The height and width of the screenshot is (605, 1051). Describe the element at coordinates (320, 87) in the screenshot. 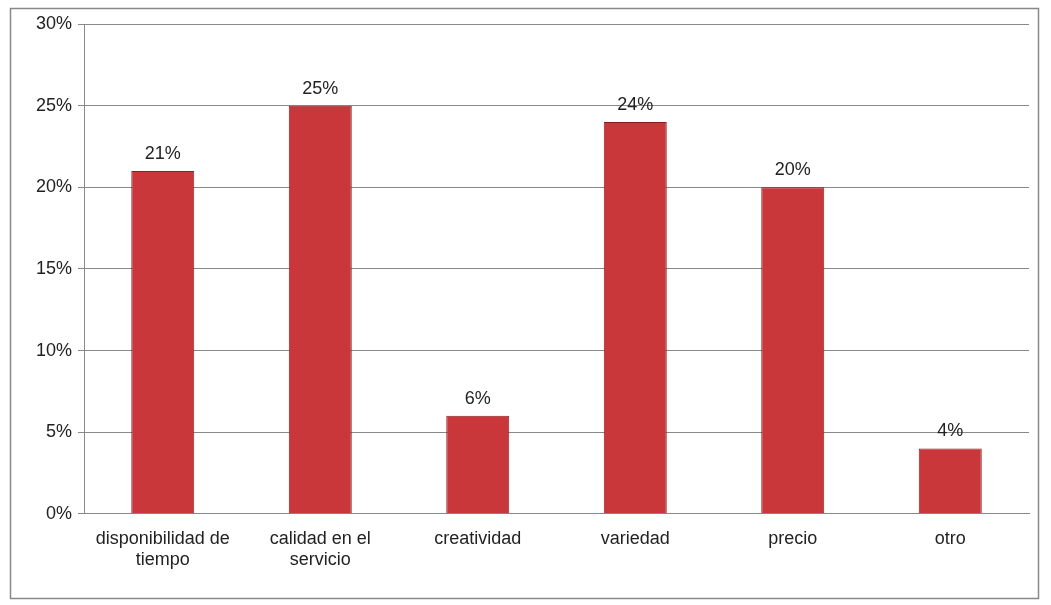

I see `data-label: 25%` at that location.